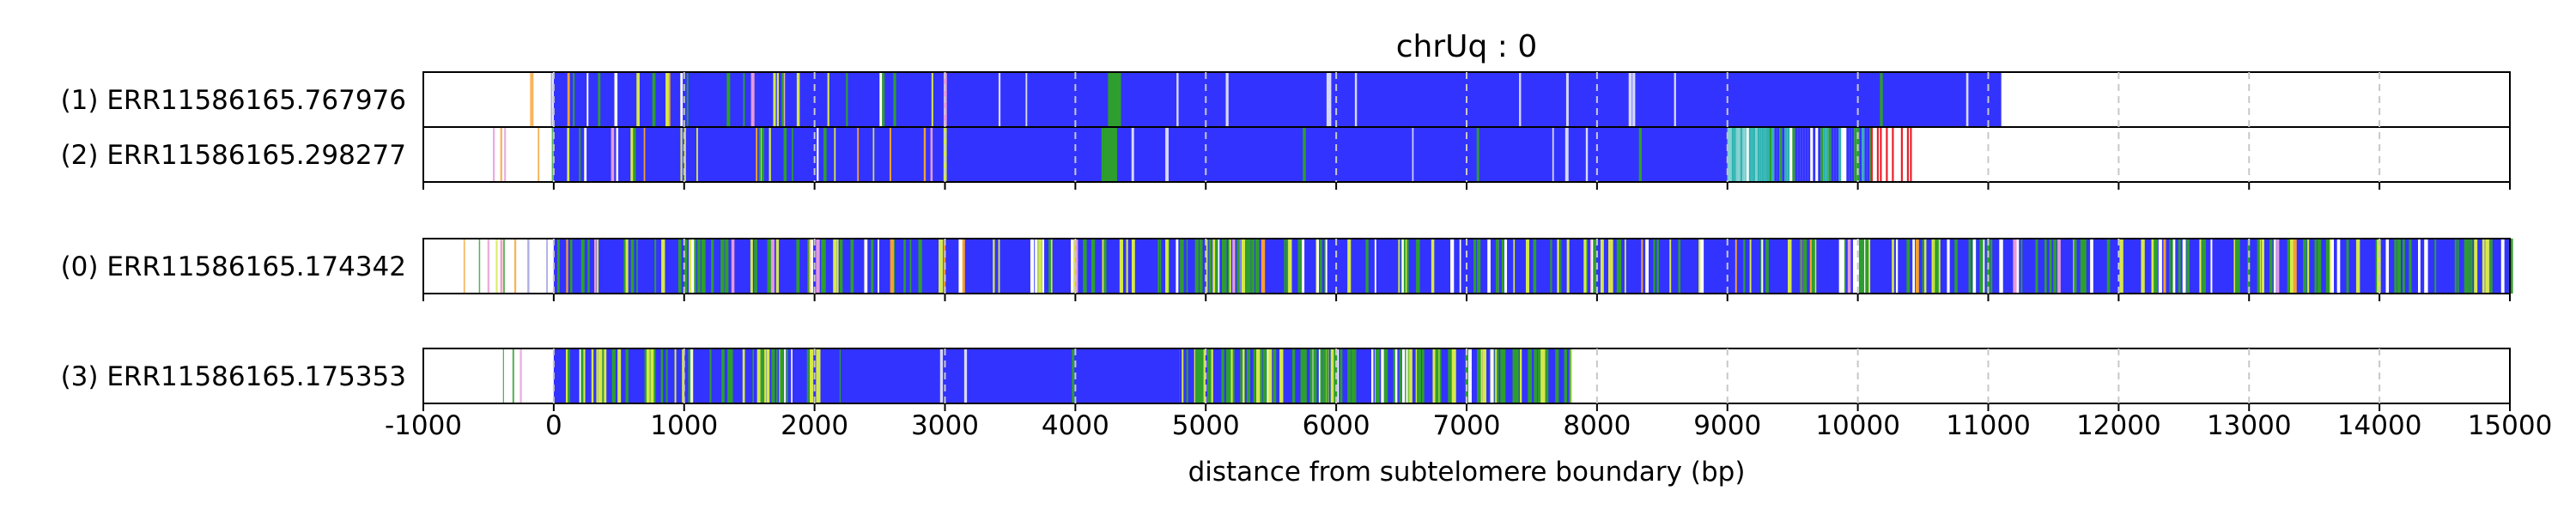 This screenshot has width=2576, height=515. Describe the element at coordinates (1727, 425) in the screenshot. I see `x-tick-label: 9000` at that location.